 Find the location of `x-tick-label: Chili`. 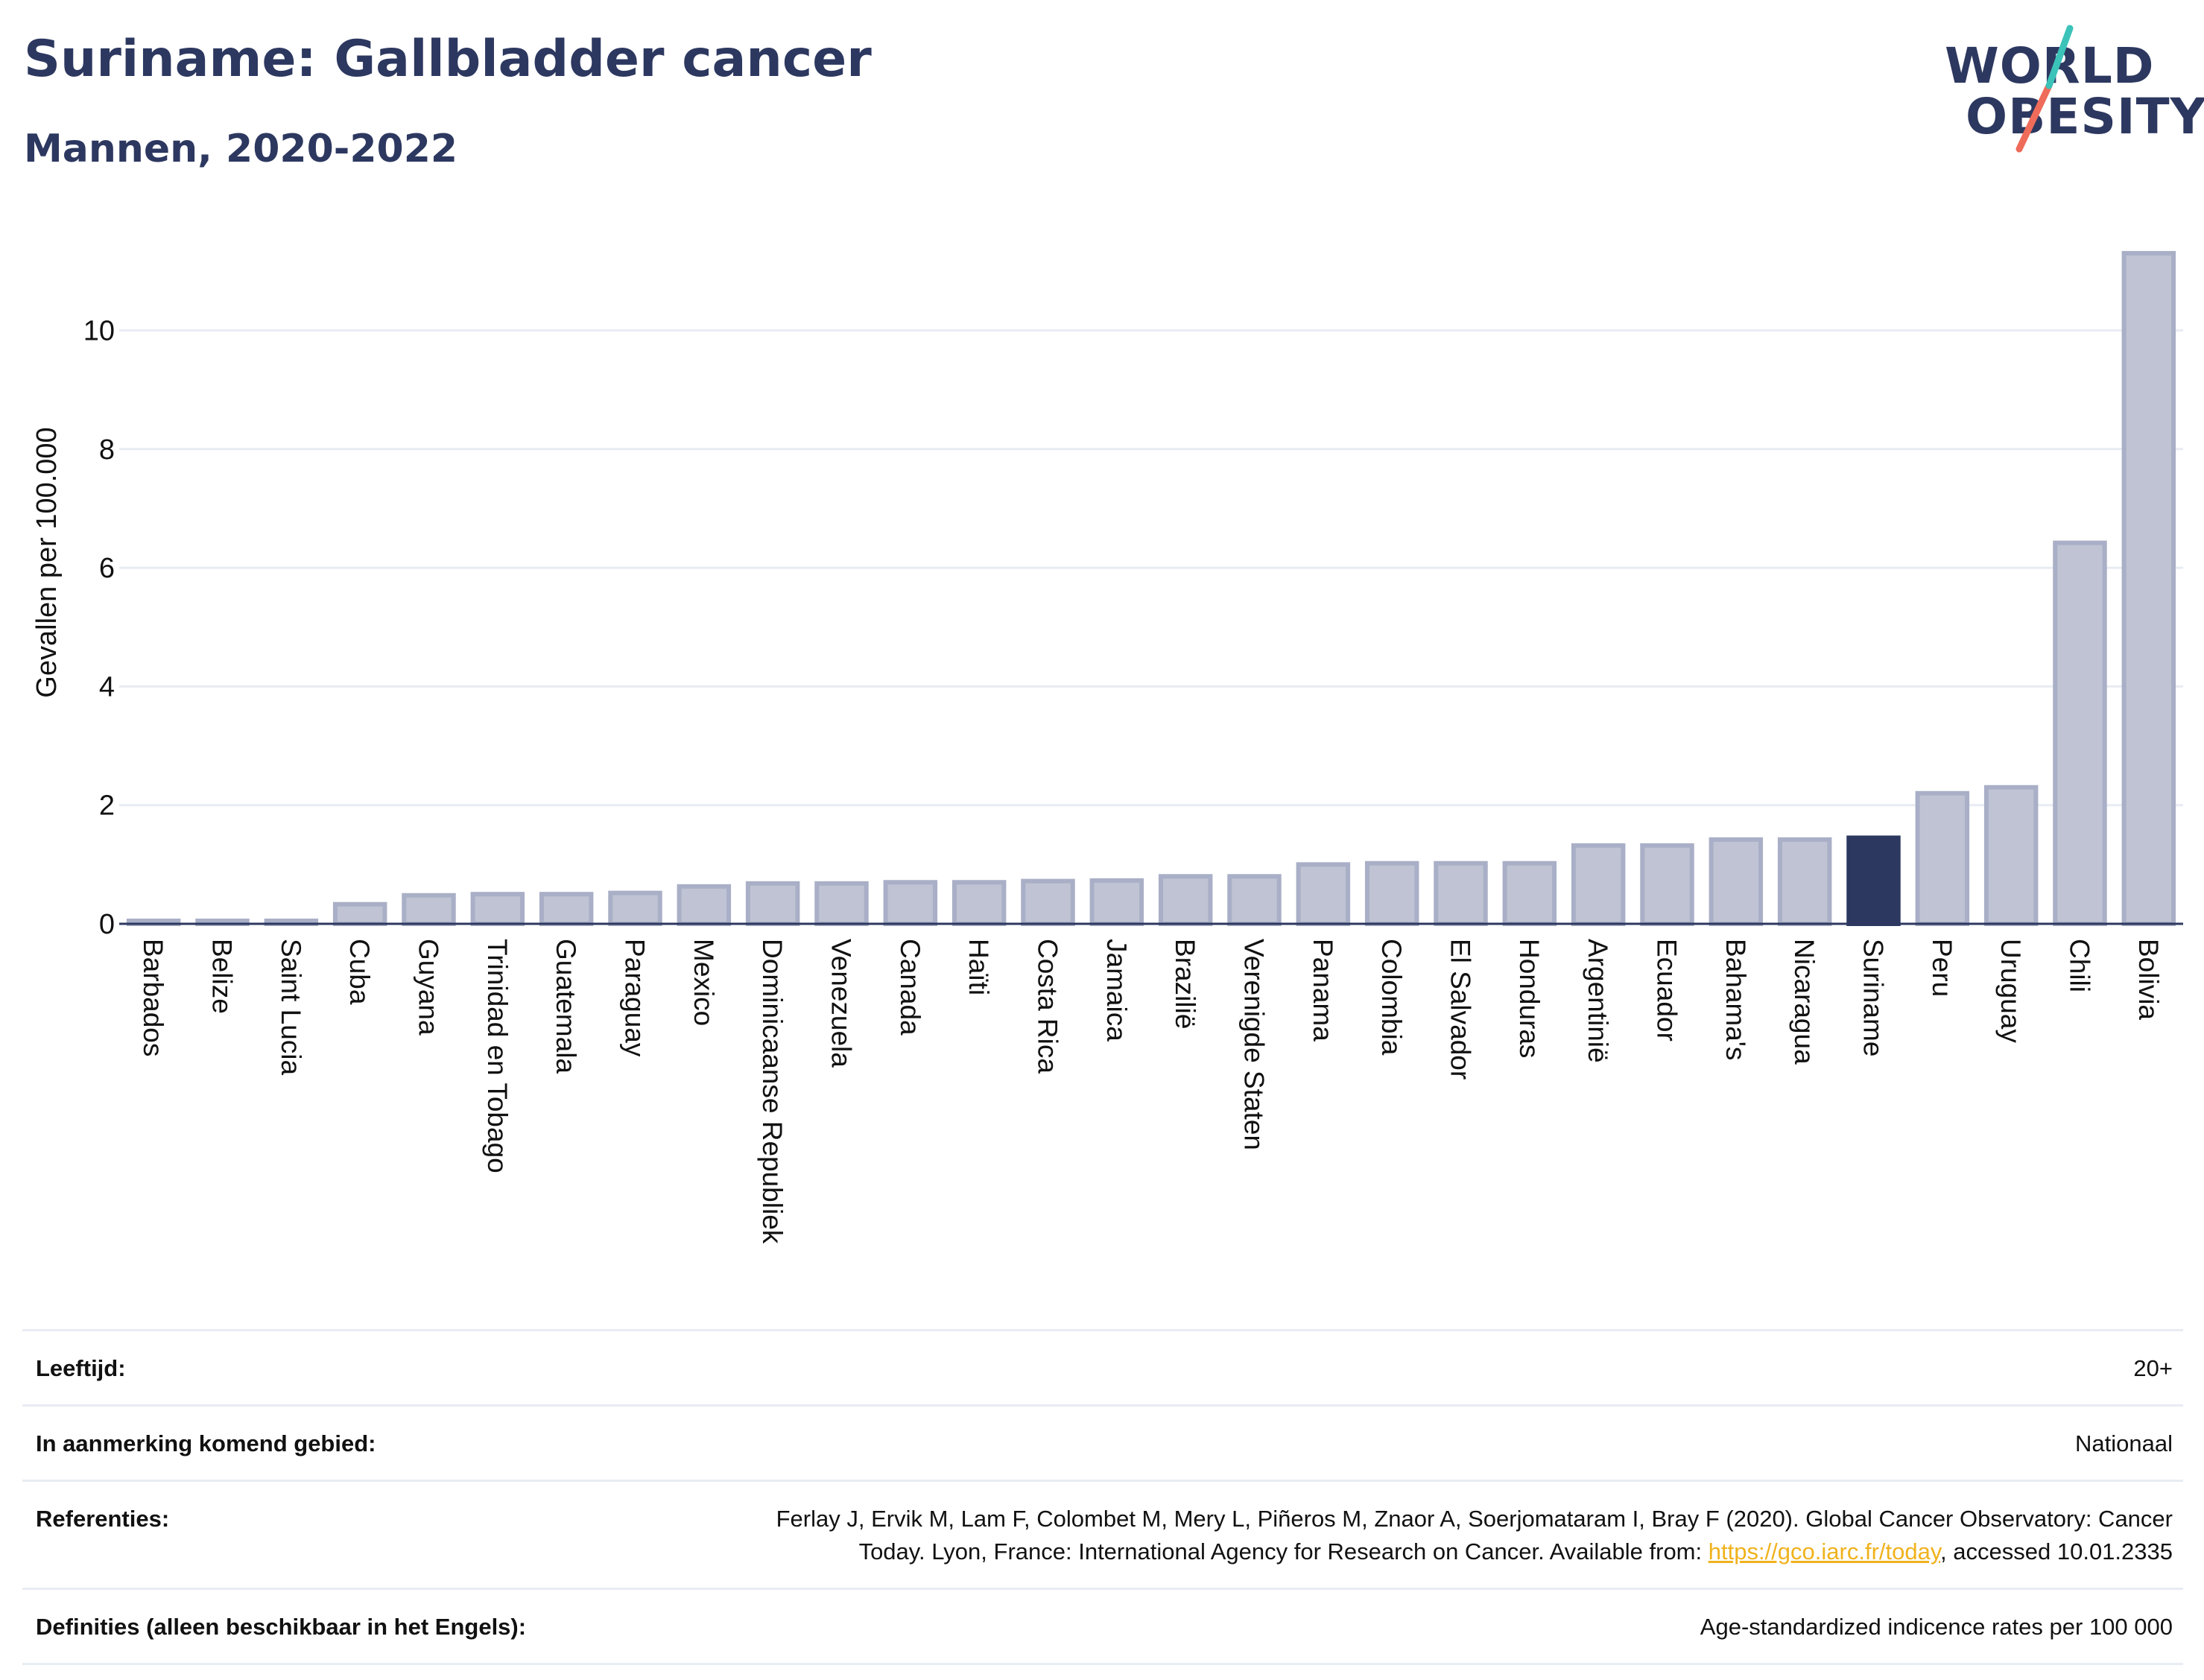

x-tick-label: Chili is located at coordinates (2080, 965).